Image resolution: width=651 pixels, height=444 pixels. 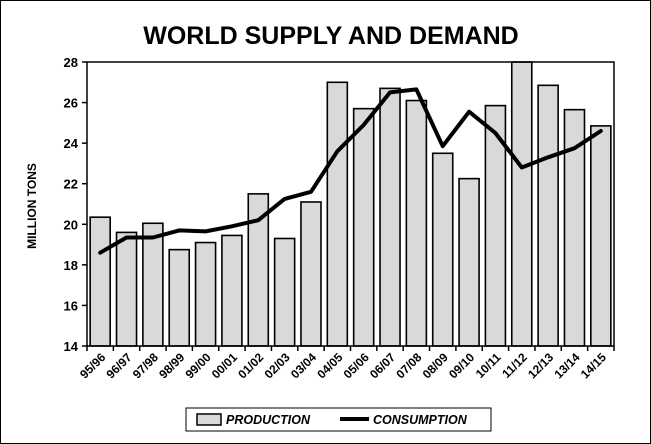 What do you see at coordinates (32, 206) in the screenshot?
I see `y-axis-label: MILLION TONS` at bounding box center [32, 206].